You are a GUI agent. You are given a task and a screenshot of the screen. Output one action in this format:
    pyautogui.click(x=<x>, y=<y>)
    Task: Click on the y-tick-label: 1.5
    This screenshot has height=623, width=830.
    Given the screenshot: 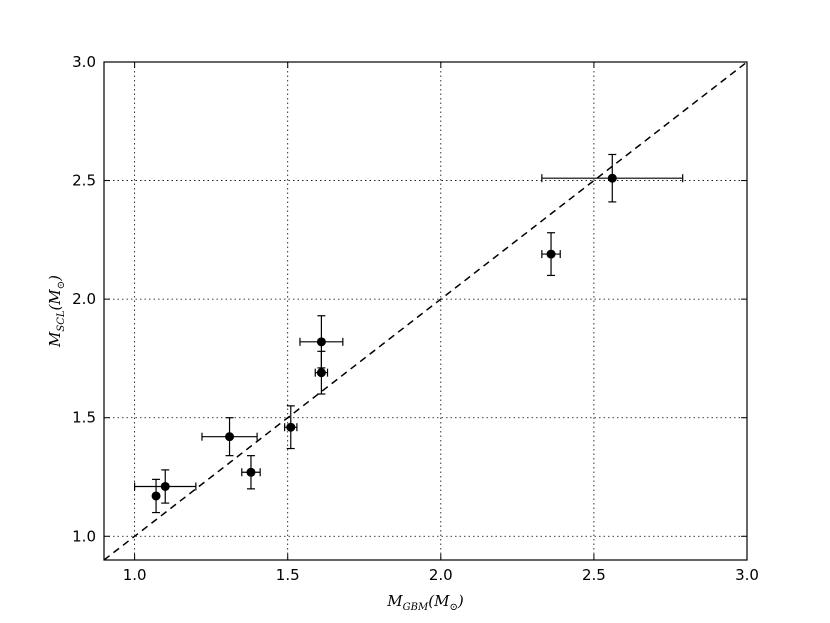 What is the action you would take?
    pyautogui.click(x=84, y=418)
    